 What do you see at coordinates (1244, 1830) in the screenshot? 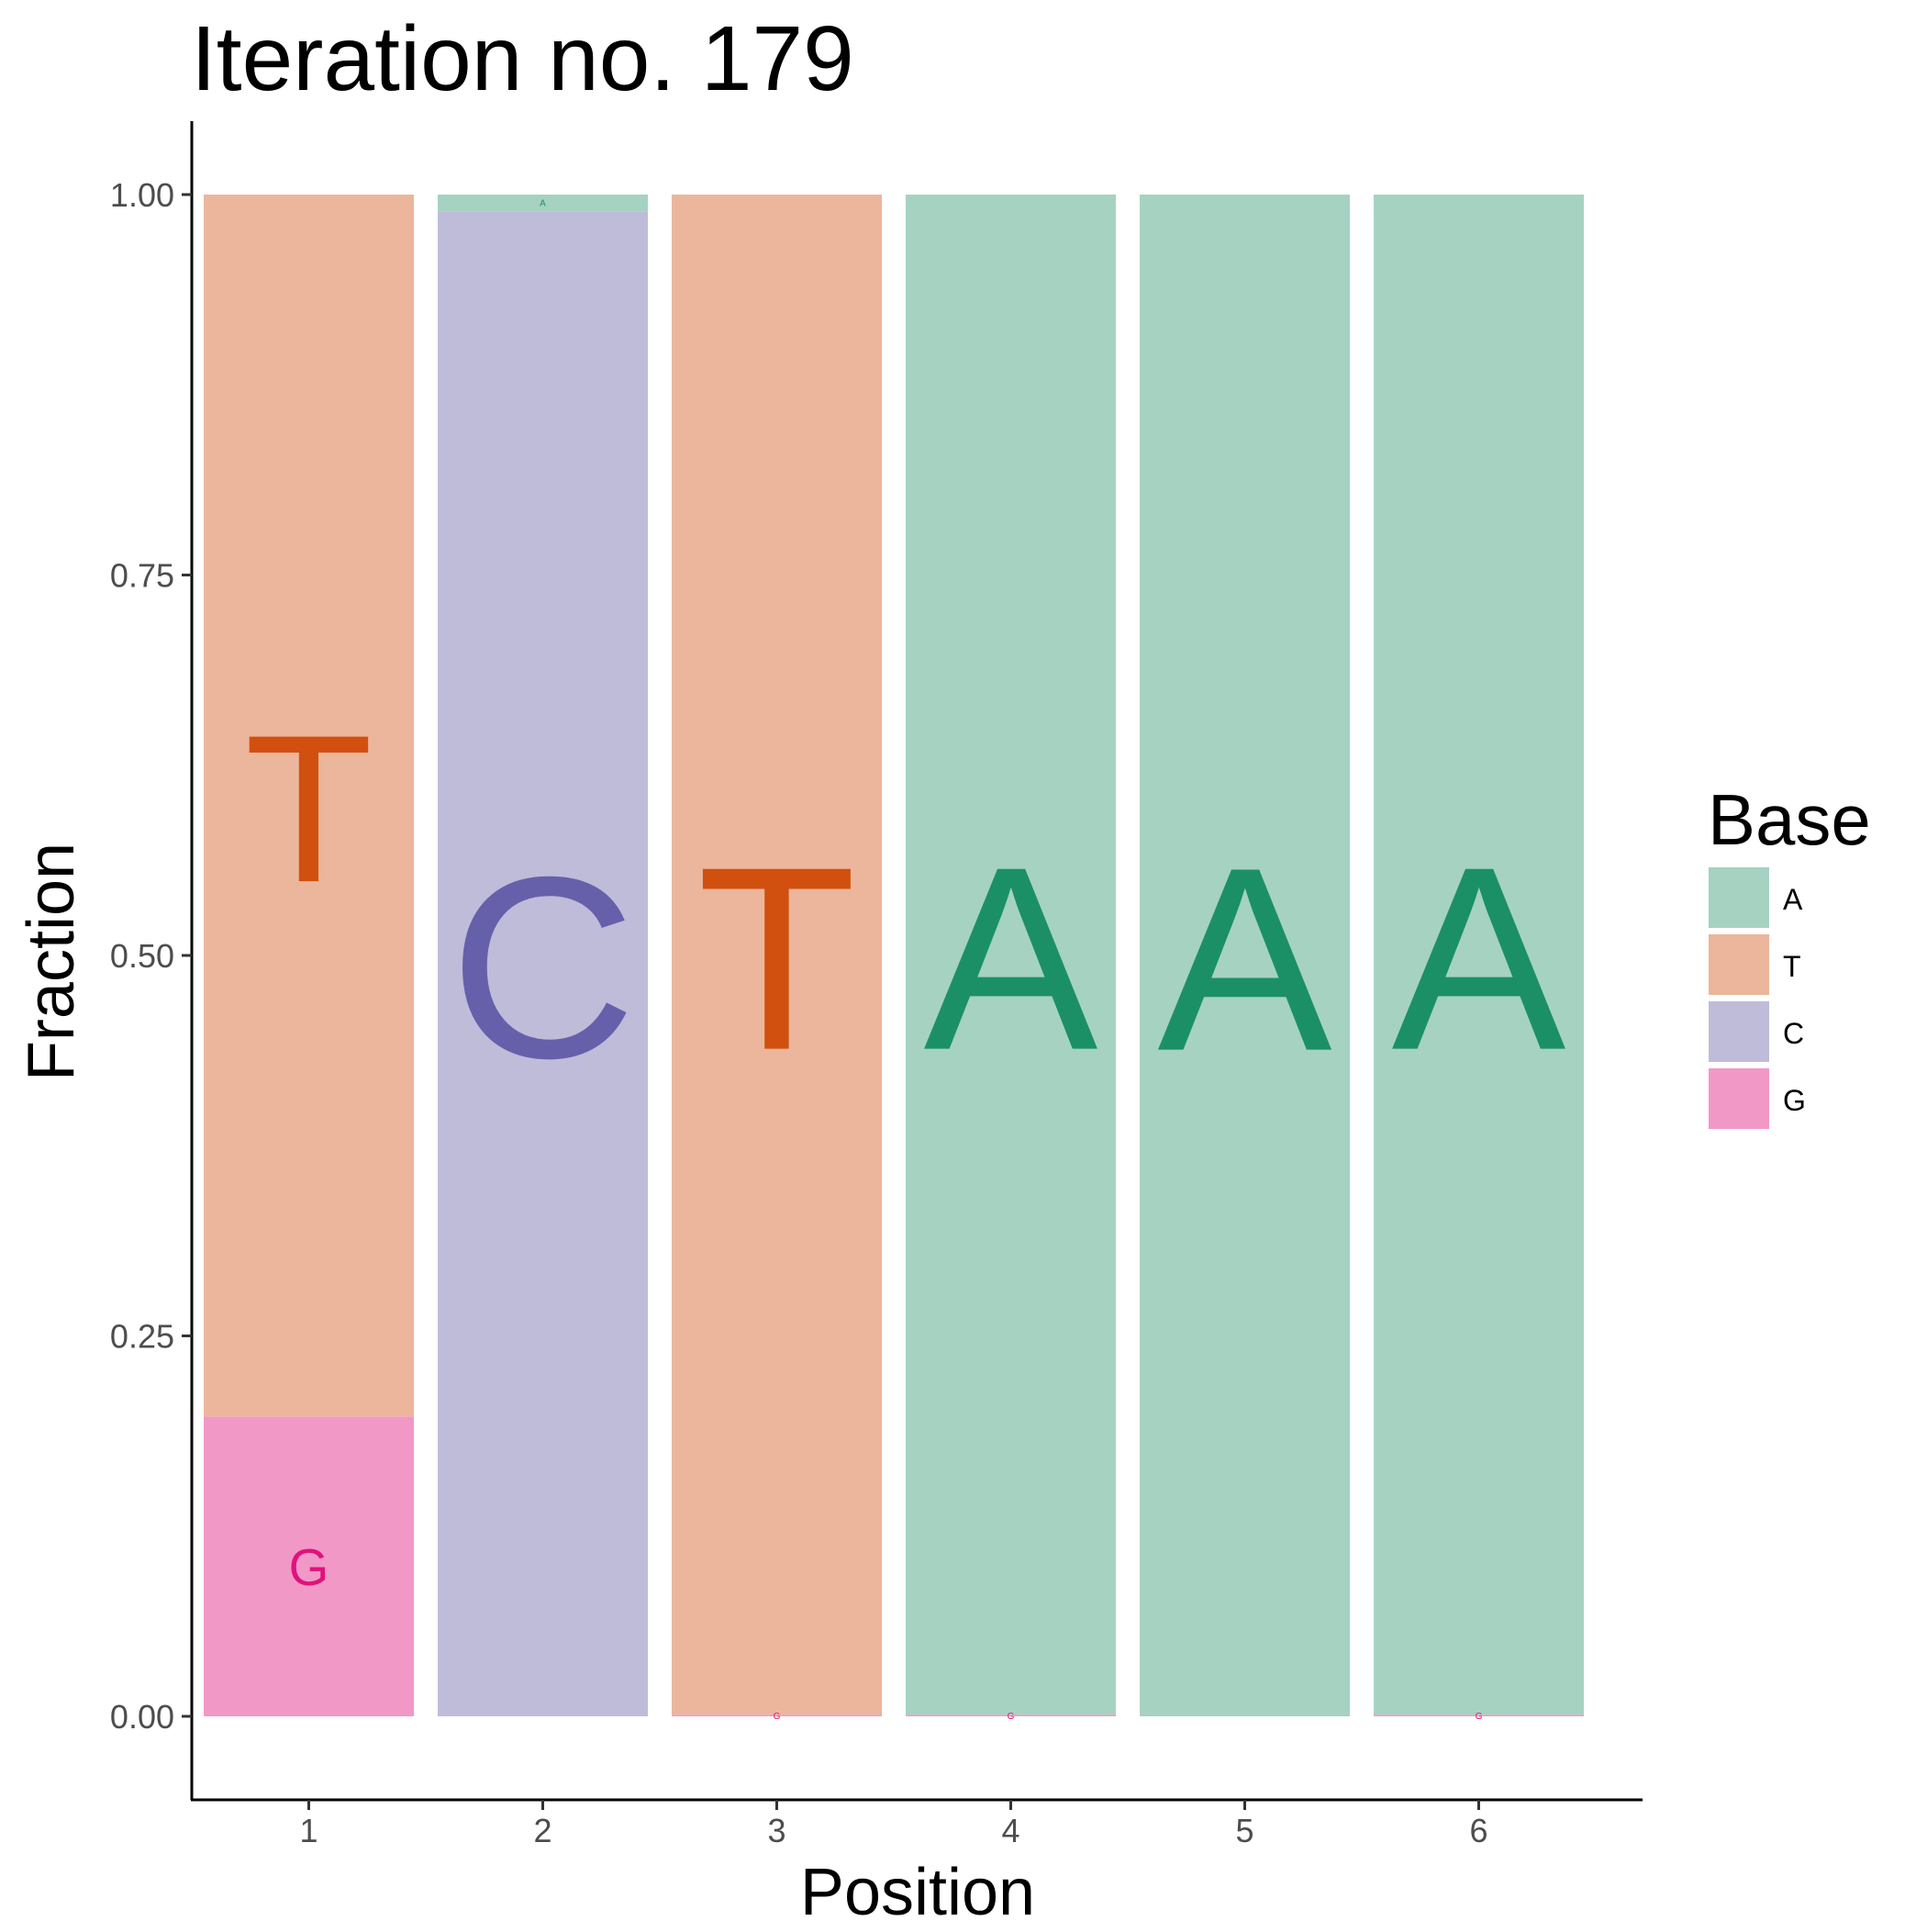
I see `x-tick-label: 5` at bounding box center [1244, 1830].